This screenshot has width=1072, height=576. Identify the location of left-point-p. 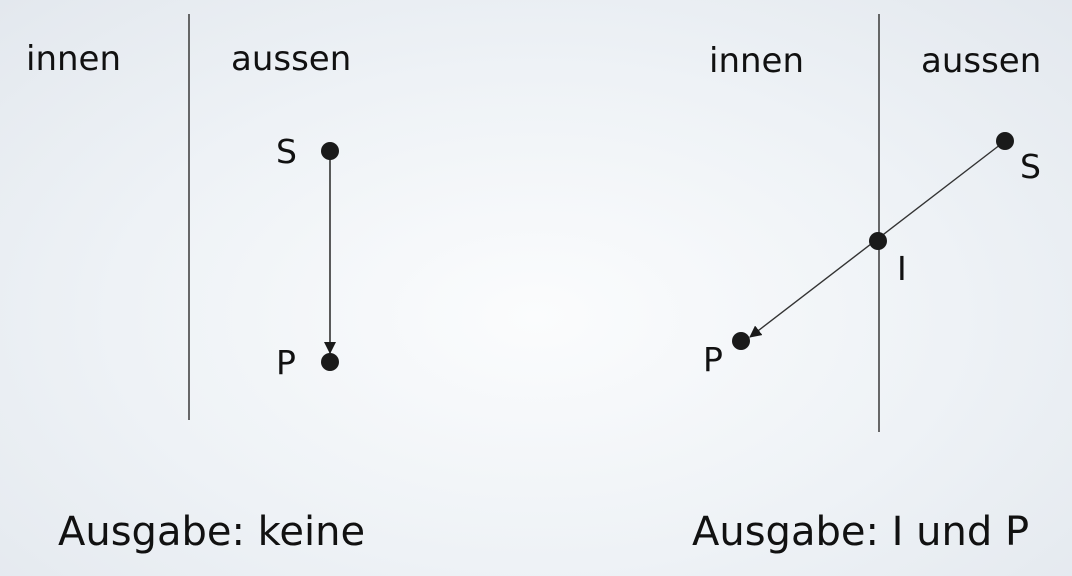
(330, 362).